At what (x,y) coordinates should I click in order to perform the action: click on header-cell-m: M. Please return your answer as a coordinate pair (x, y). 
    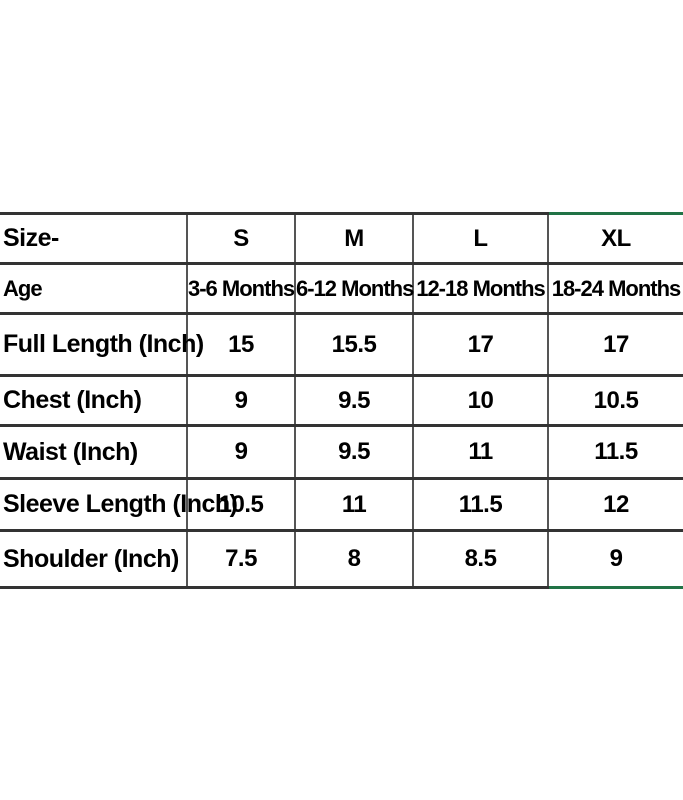
    Looking at the image, I should click on (353, 238).